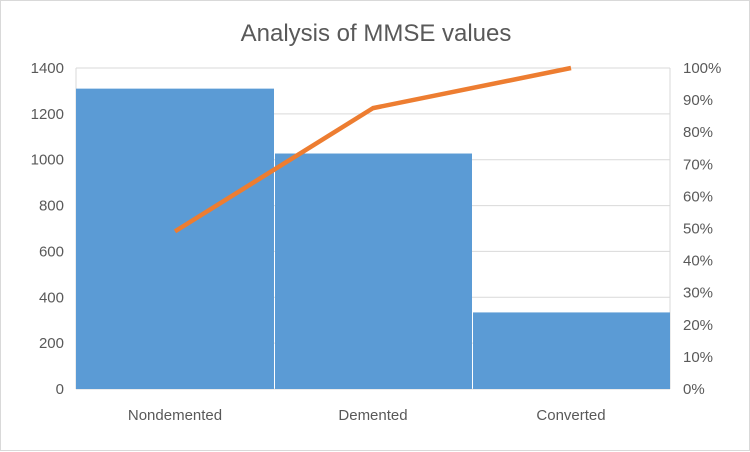 Image resolution: width=750 pixels, height=452 pixels. I want to click on category-label: Nondemented, so click(175, 415).